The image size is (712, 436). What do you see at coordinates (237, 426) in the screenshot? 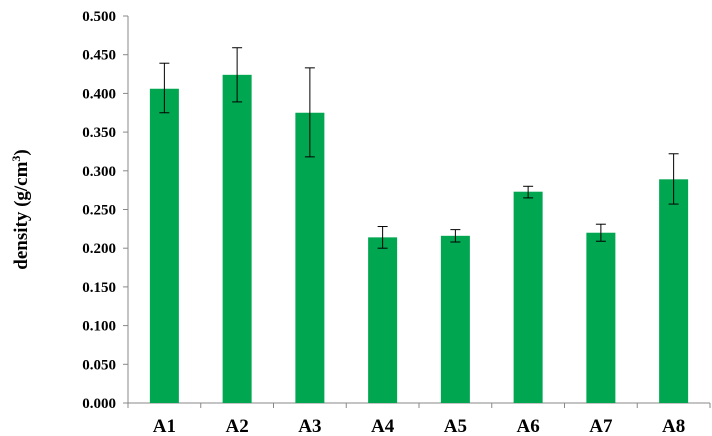
I see `x-tick-label: A2` at bounding box center [237, 426].